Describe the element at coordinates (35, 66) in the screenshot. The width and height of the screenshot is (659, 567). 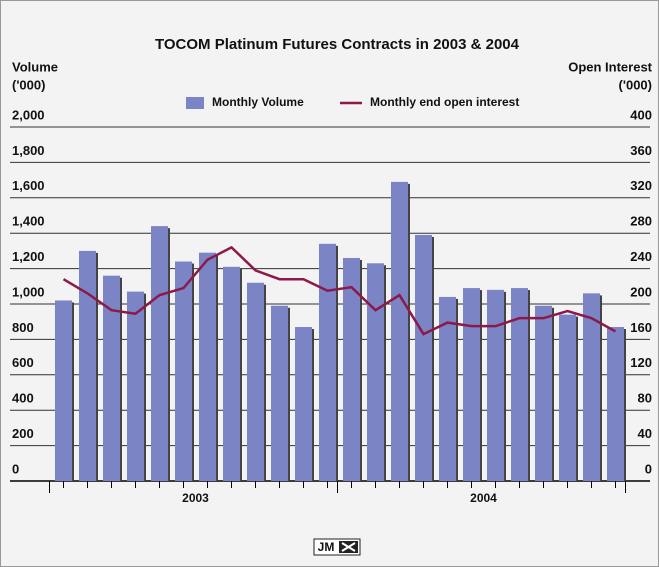
I see `y-axis-label: Volume` at that location.